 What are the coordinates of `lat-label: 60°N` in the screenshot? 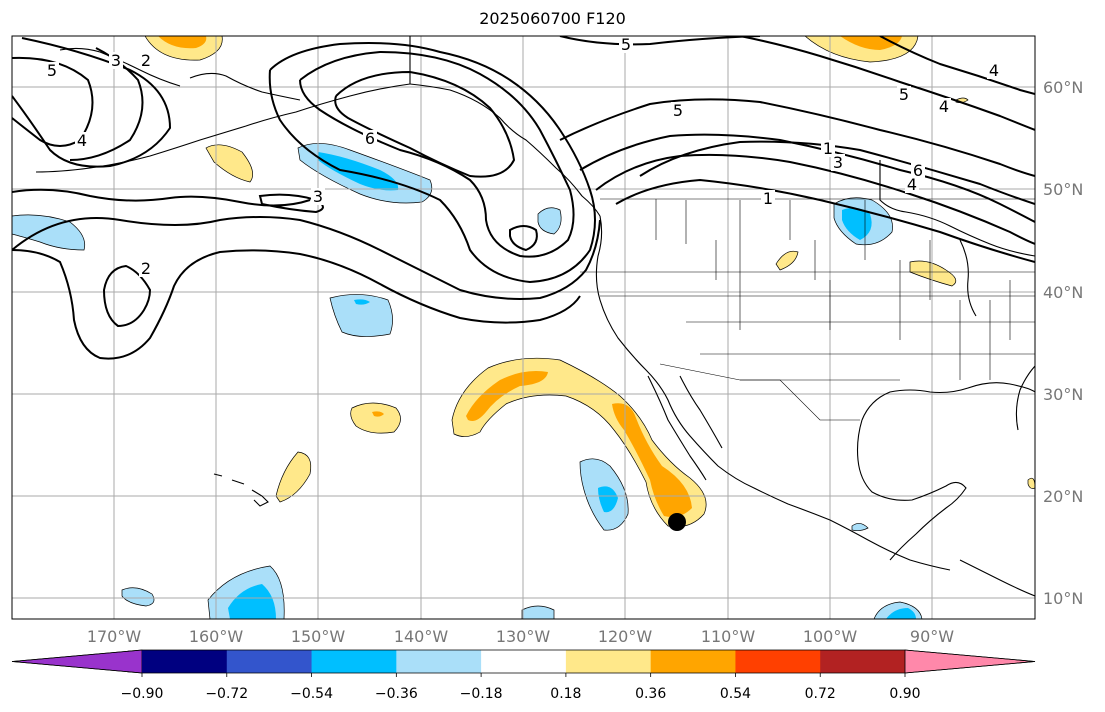 It's located at (1063, 87).